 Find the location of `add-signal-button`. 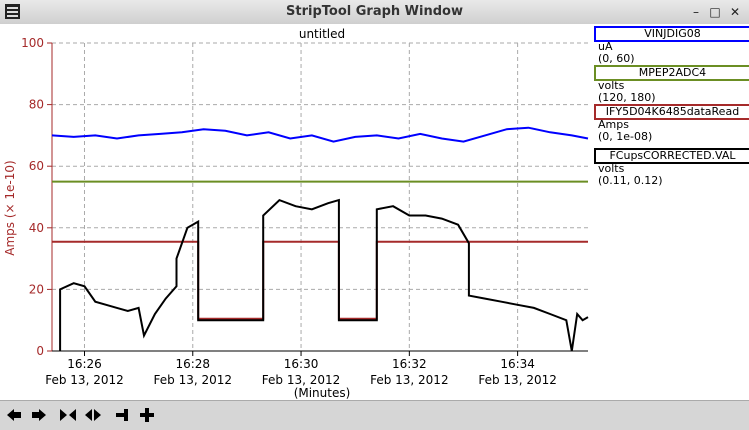

add-signal-button is located at coordinates (147, 415).